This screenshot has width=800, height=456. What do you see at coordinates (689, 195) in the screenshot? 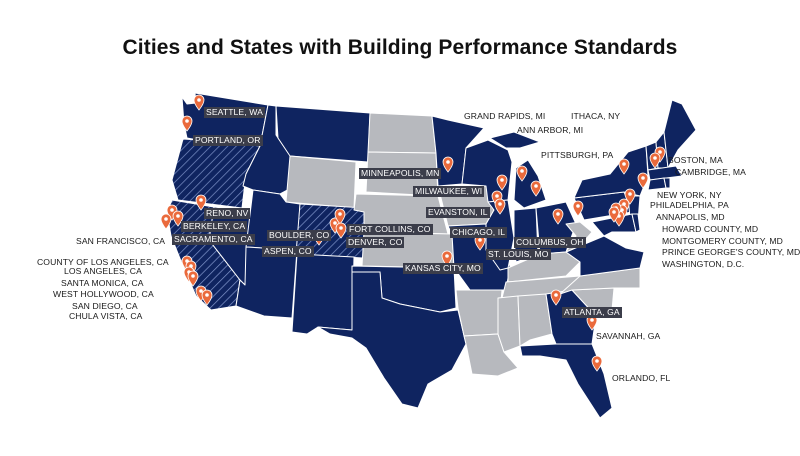
I see `label-new-york: NEW YORK, NY` at bounding box center [689, 195].